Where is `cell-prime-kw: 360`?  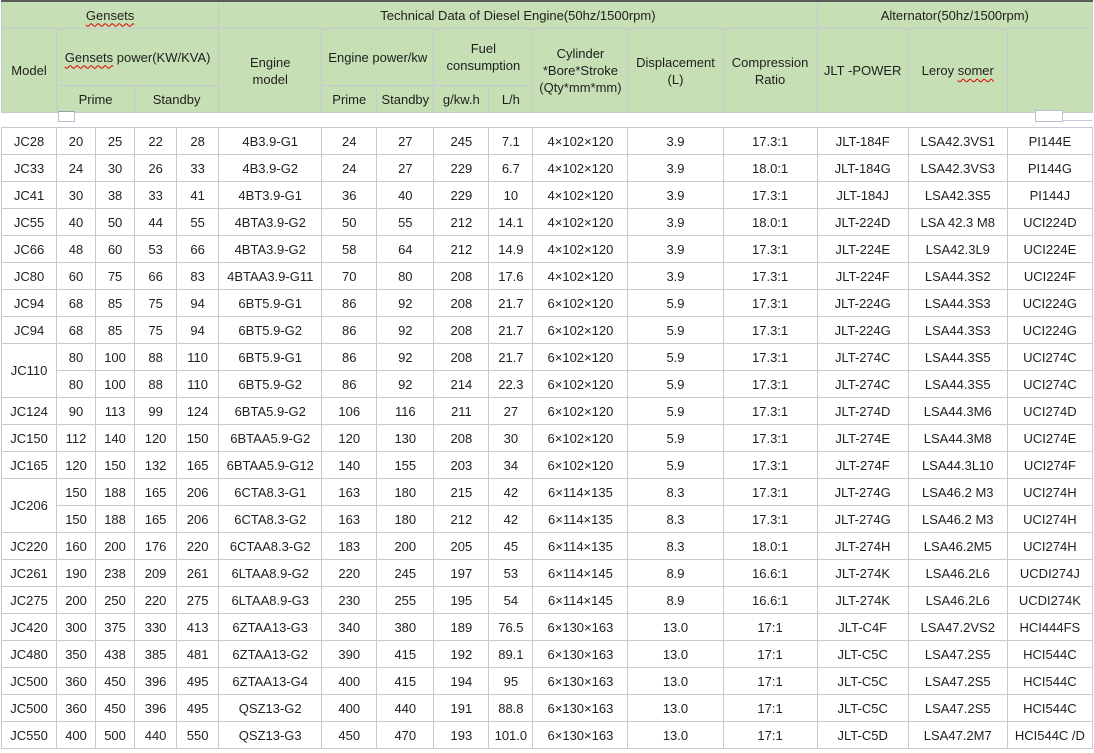
cell-prime-kw: 360 is located at coordinates (76, 708).